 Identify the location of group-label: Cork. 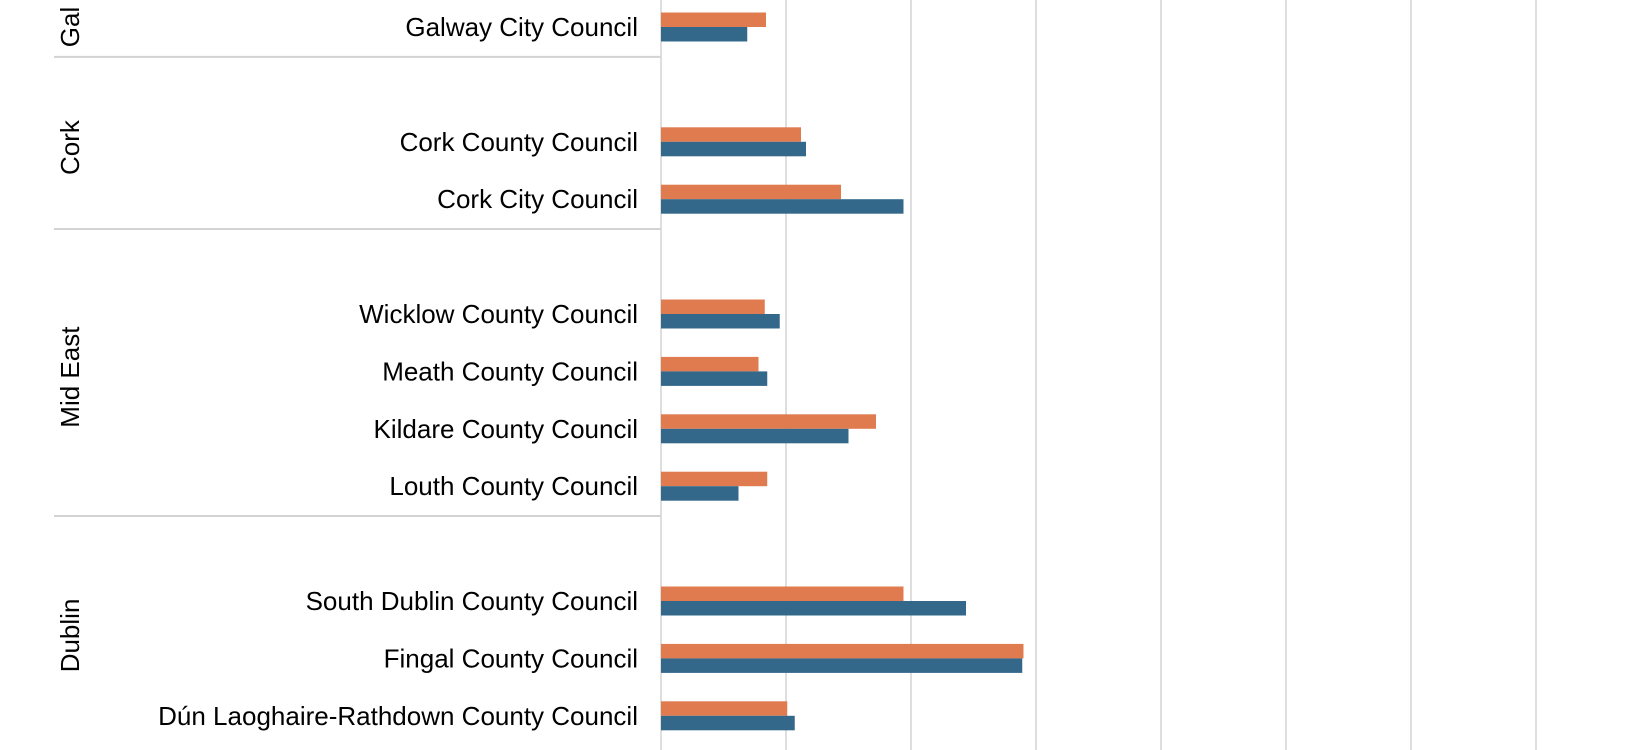
(70, 147).